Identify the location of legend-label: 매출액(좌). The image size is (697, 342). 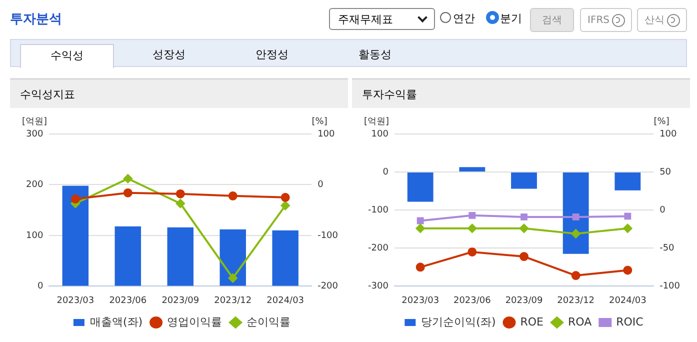
(116, 321).